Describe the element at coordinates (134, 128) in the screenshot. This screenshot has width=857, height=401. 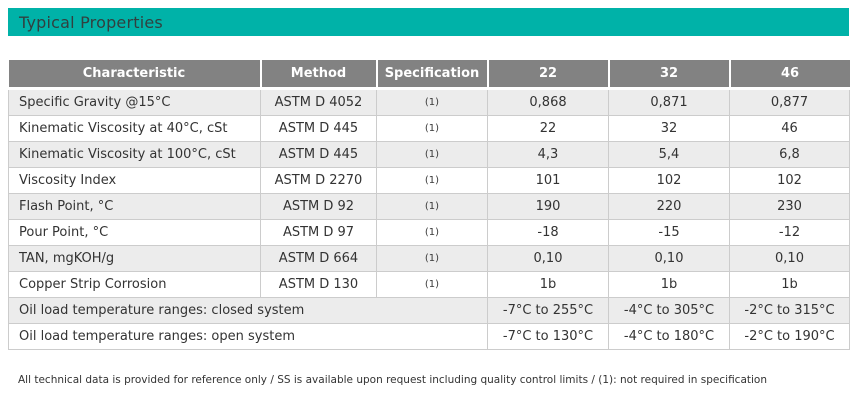
I see `characteristic-cell: Kinematic Viscosity at 40°C, cSt` at that location.